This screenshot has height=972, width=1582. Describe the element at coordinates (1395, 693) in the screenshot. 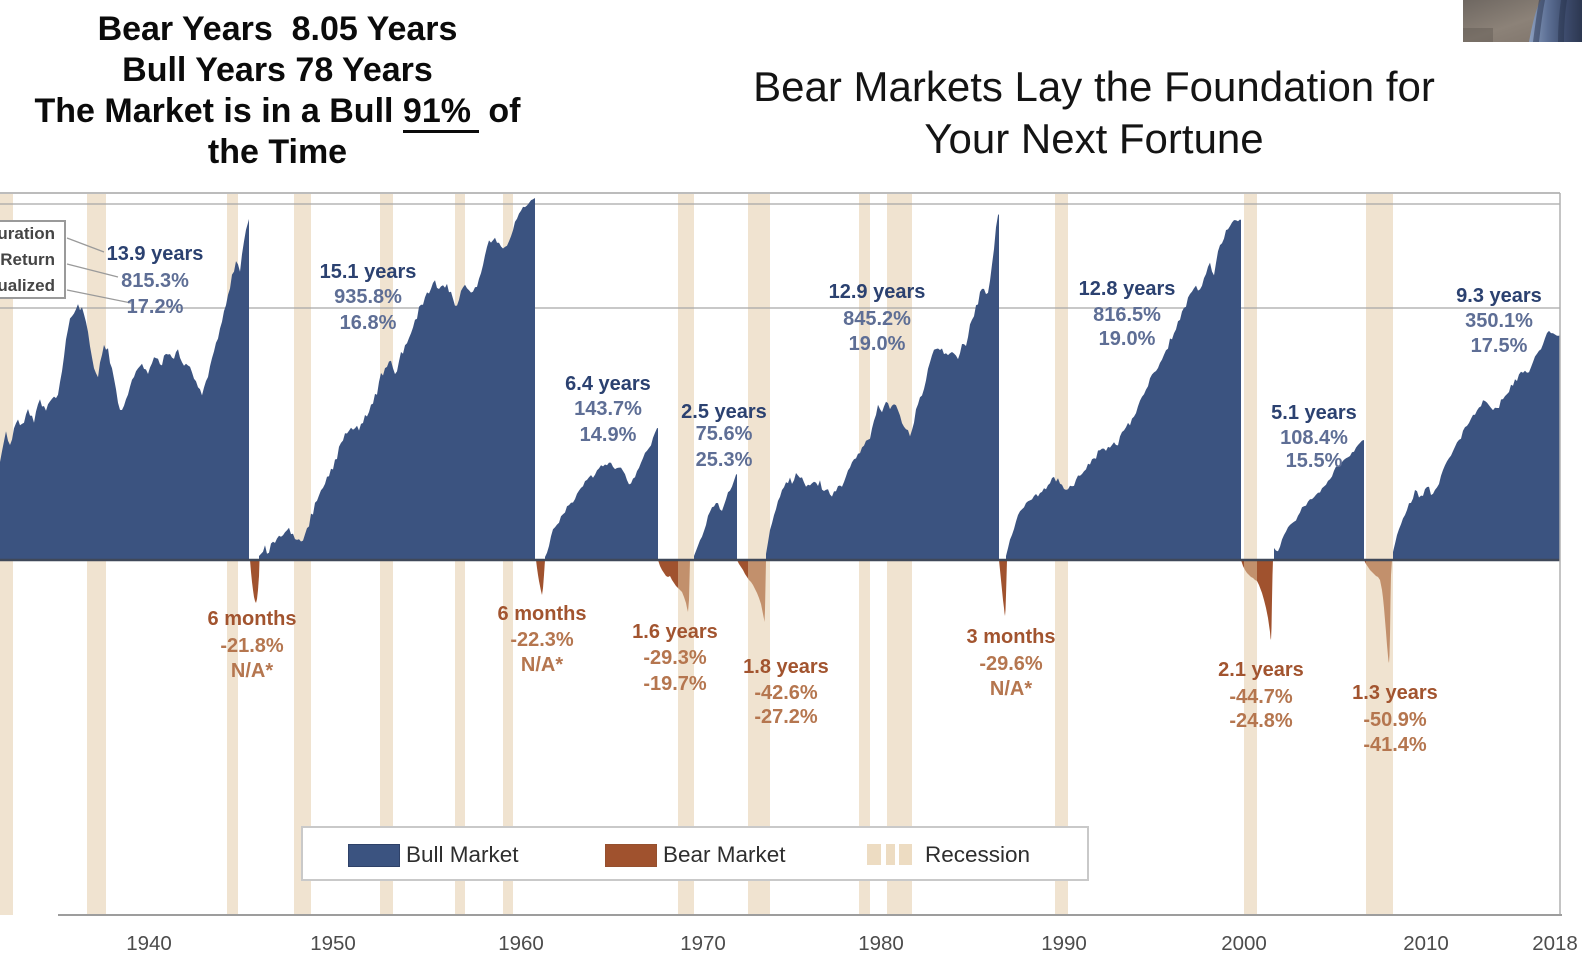

I see `bear-label-duration: 1.3 years` at that location.